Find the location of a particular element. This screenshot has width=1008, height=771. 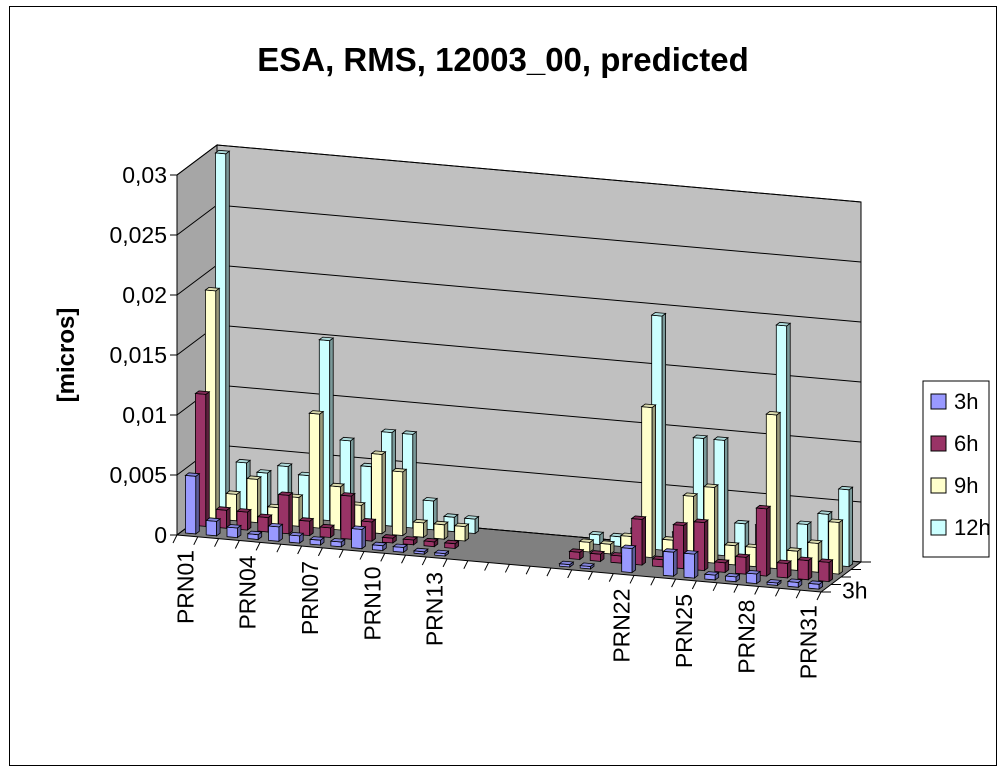

depth-axis-ticks: 3h is located at coordinates (846, 582).